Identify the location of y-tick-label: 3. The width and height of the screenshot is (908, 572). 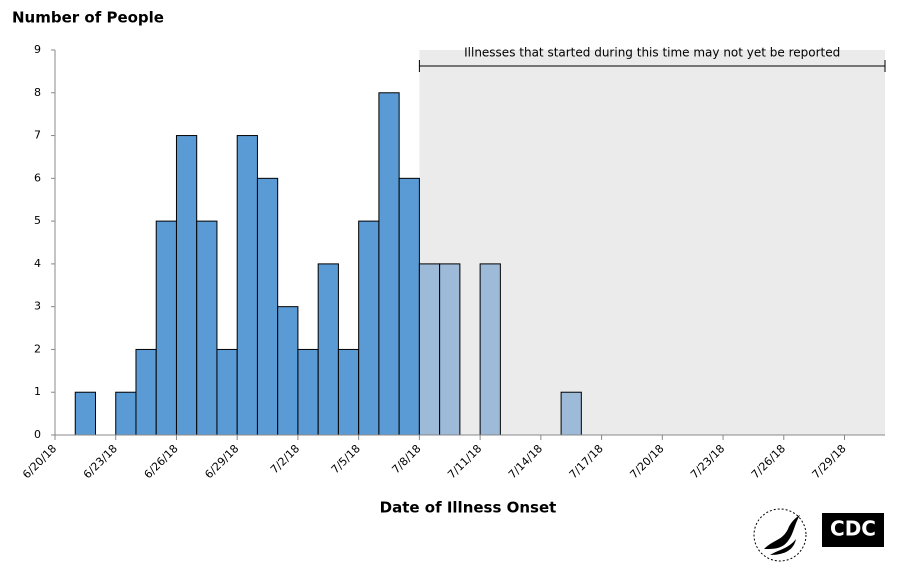
(37, 306).